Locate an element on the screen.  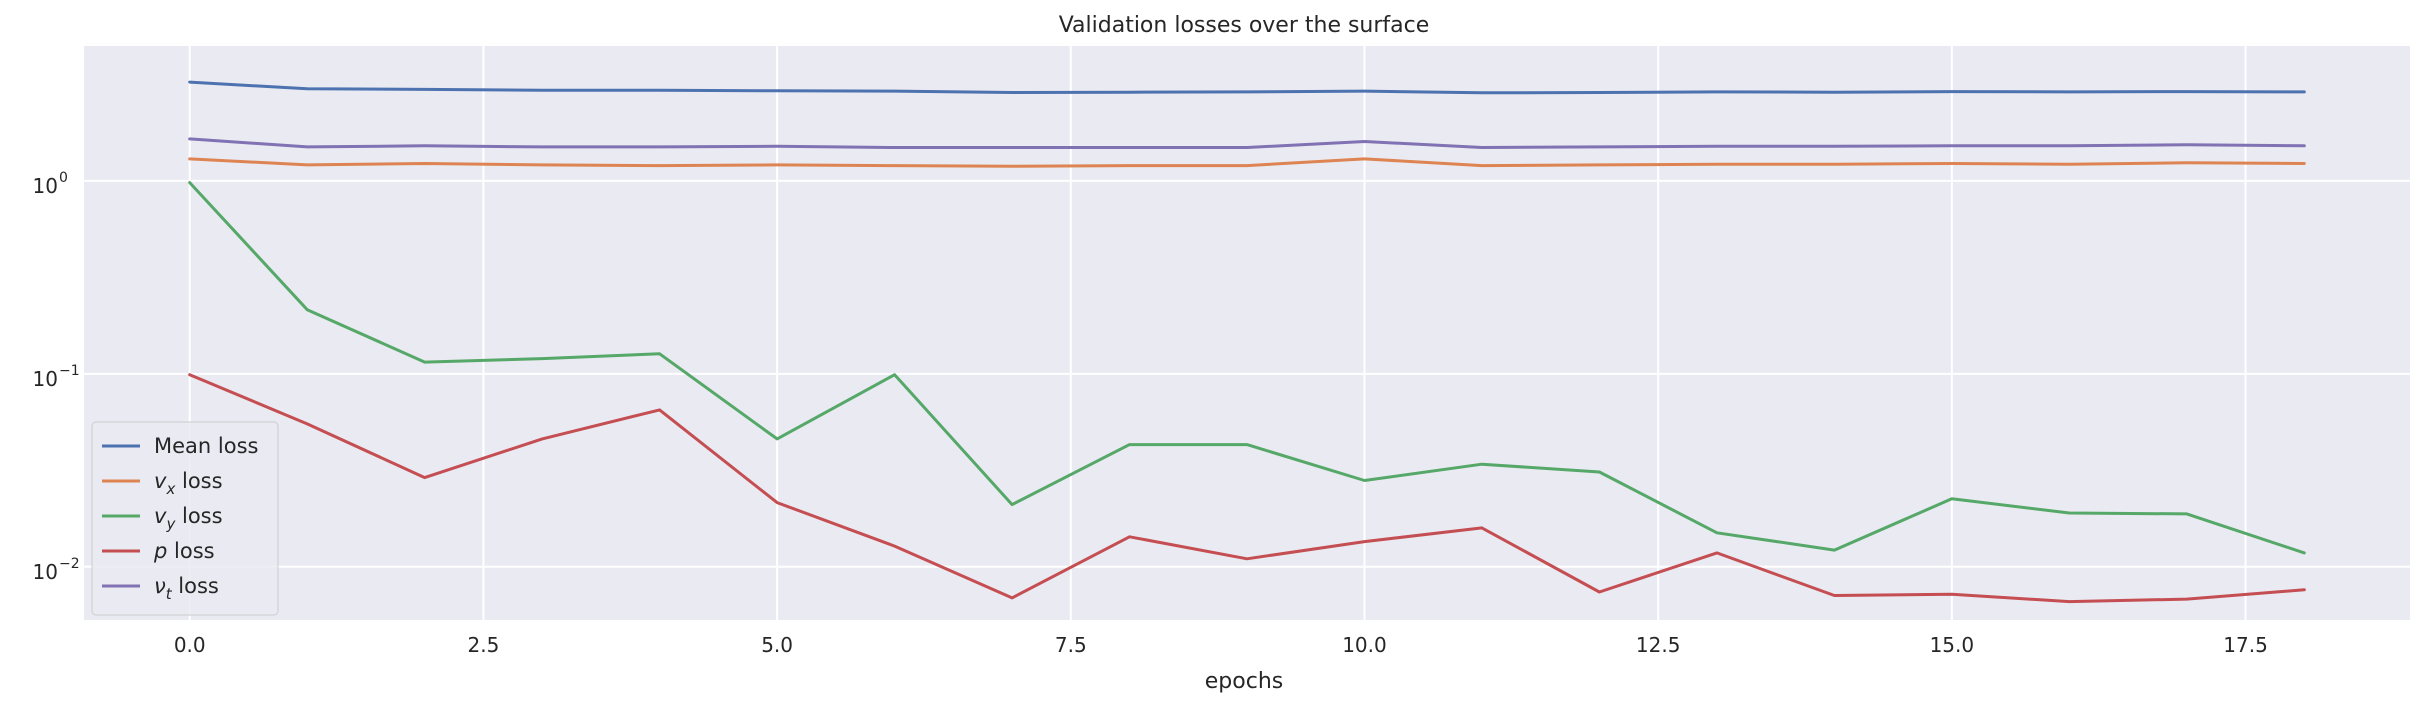
y-tick-label: 10 −2 is located at coordinates (56, 570).